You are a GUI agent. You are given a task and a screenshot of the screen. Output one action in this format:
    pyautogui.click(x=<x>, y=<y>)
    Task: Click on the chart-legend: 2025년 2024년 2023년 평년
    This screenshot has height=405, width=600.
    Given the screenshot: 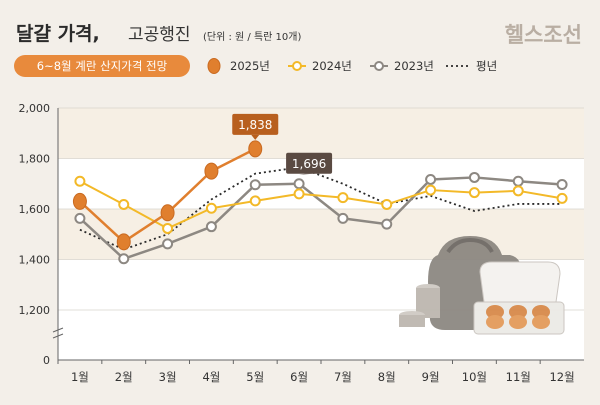 What is the action you would take?
    pyautogui.click(x=352, y=66)
    